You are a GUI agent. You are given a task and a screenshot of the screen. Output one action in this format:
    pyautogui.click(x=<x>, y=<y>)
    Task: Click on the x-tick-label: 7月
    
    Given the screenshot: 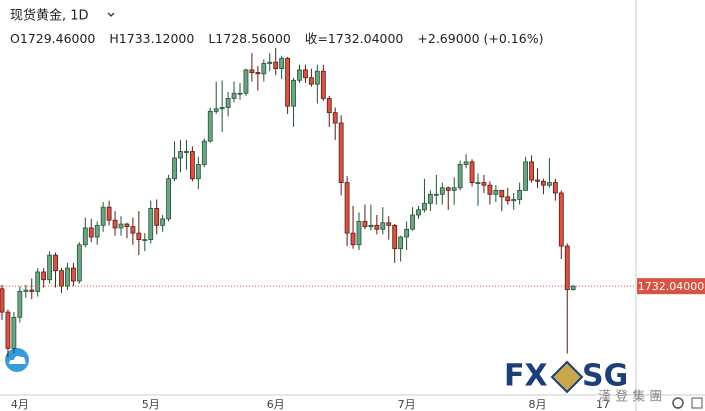 What is the action you would take?
    pyautogui.click(x=407, y=404)
    